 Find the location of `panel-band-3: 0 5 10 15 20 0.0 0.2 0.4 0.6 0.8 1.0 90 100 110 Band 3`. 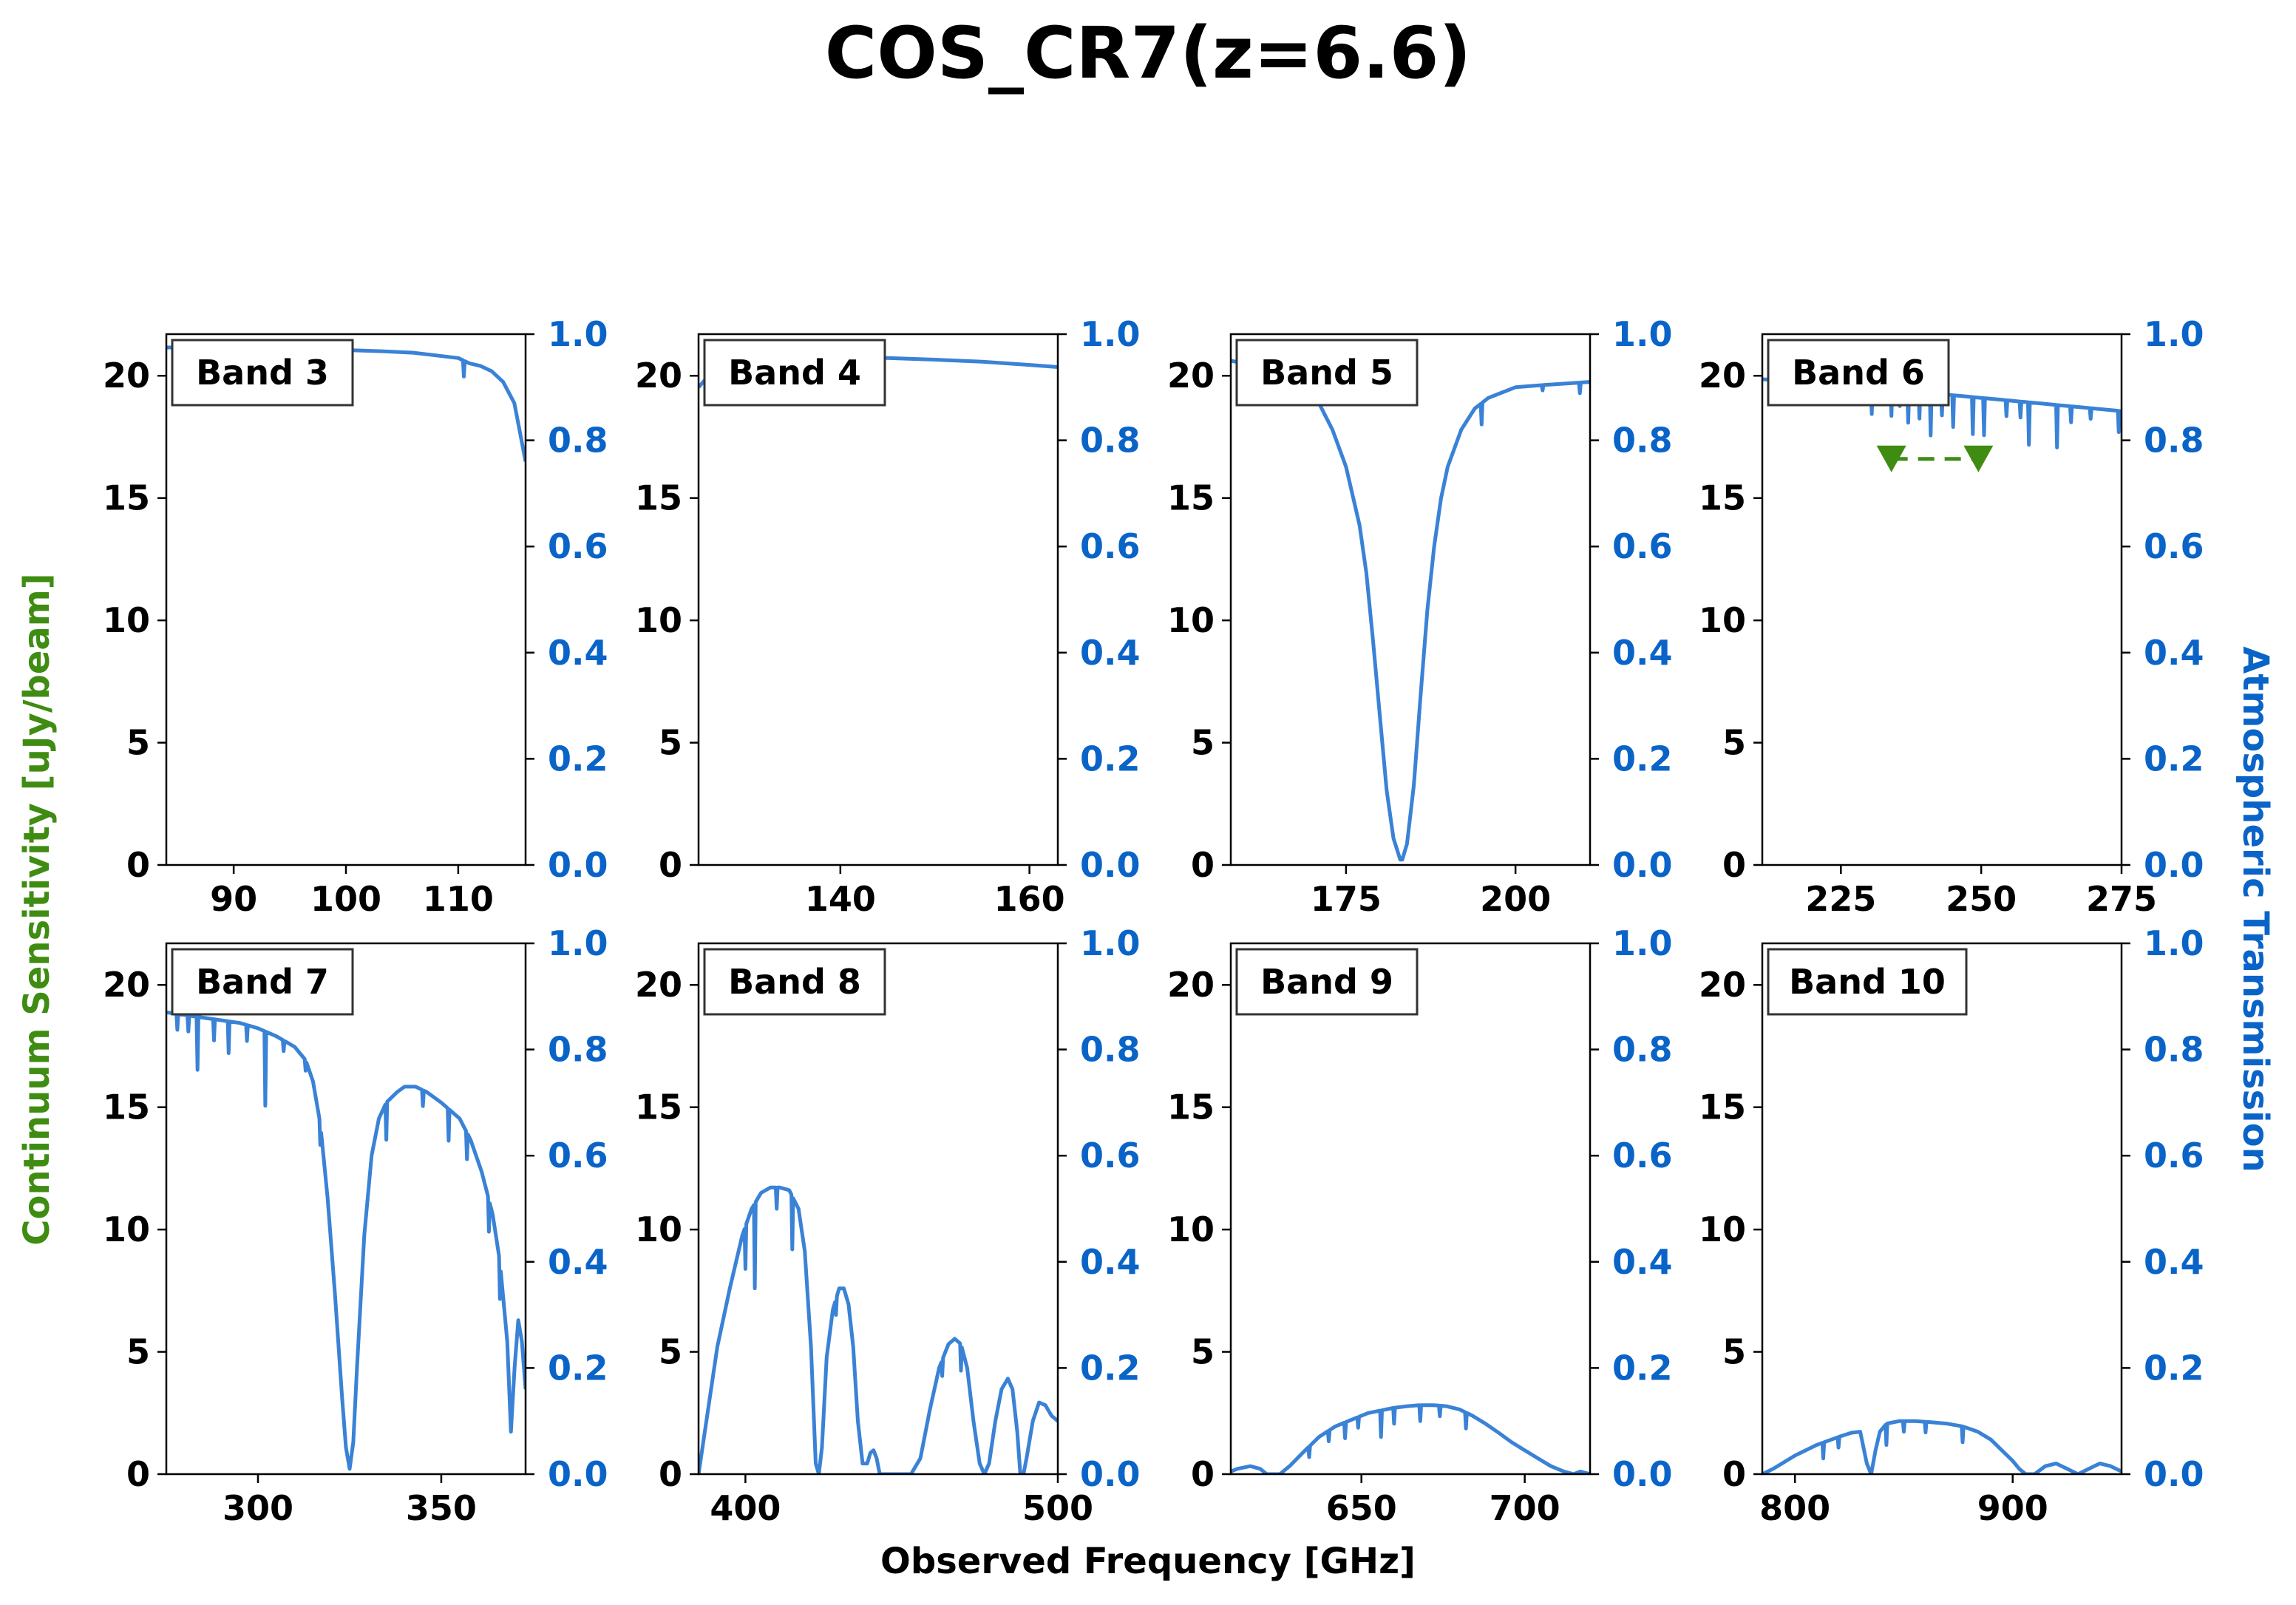

panel-band-3: 0 5 10 15 20 0.0 0.2 0.4 0.6 0.8 1.0 90 100 110 Band 3 is located at coordinates (355, 616).